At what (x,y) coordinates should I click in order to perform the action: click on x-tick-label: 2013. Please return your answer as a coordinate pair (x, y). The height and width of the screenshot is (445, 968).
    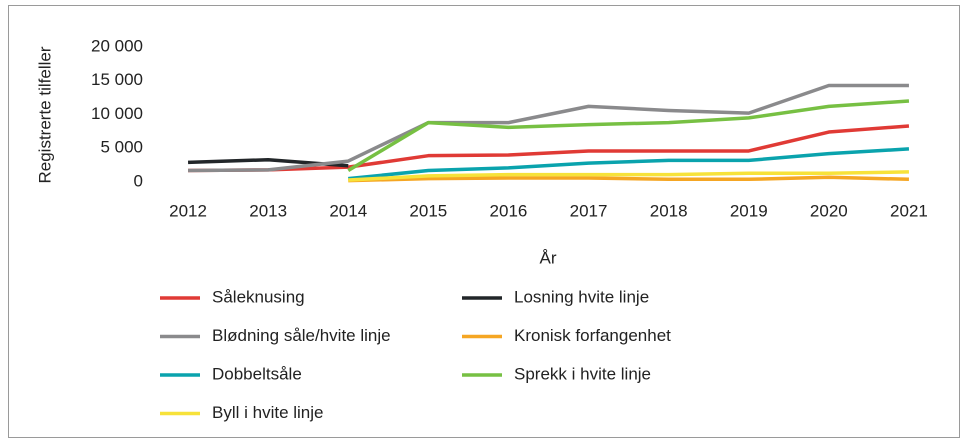
    Looking at the image, I should click on (268, 210).